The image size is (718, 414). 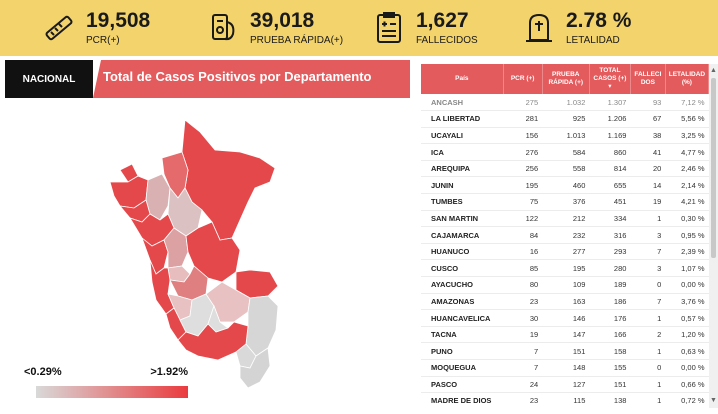 What do you see at coordinates (713, 168) in the screenshot?
I see `scroll-thumb` at bounding box center [713, 168].